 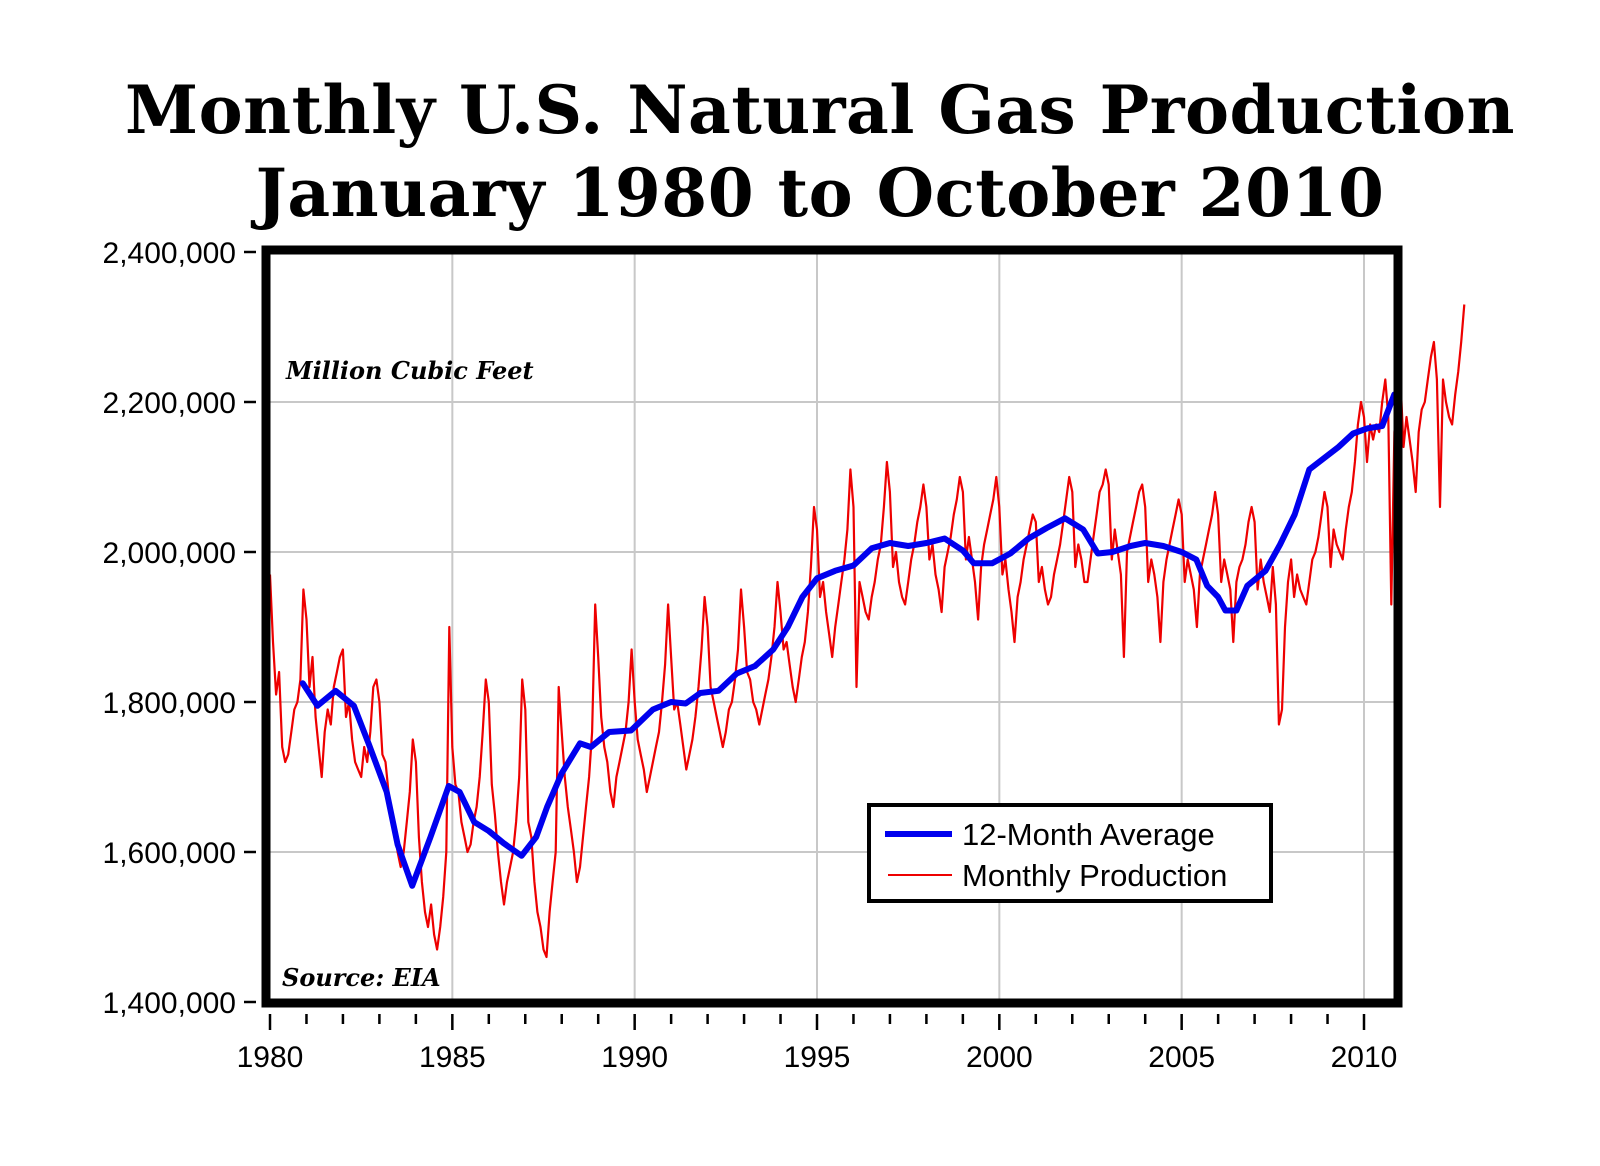 What do you see at coordinates (409, 370) in the screenshot?
I see `unit-annotation: Million Cubic Feet` at bounding box center [409, 370].